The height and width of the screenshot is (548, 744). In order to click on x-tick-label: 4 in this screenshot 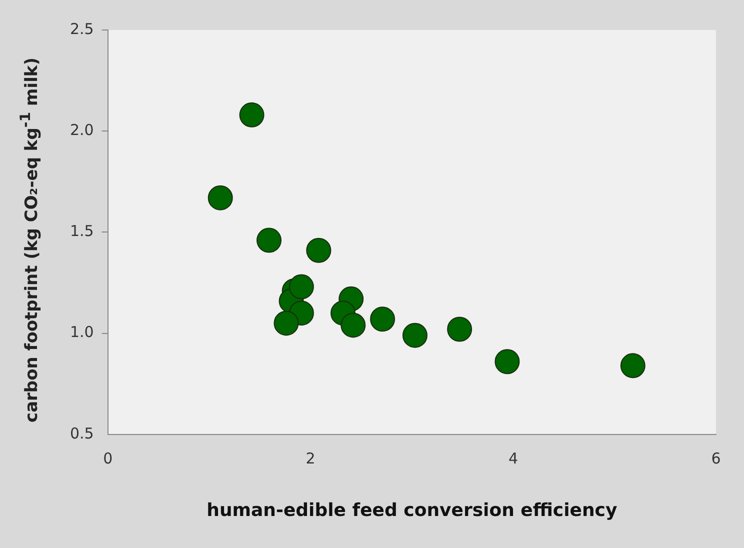, I will do `click(513, 458)`.